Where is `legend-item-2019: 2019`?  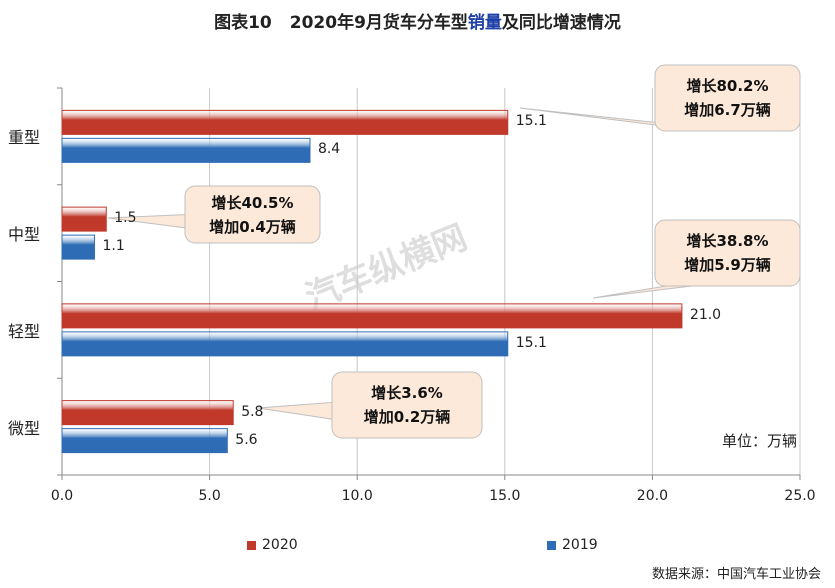 legend-item-2019: 2019 is located at coordinates (572, 545).